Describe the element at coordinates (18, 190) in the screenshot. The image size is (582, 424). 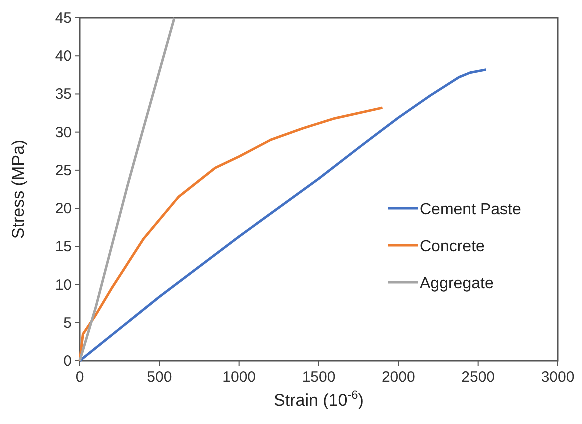
I see `y-axis-title: Stress (MPa)` at that location.